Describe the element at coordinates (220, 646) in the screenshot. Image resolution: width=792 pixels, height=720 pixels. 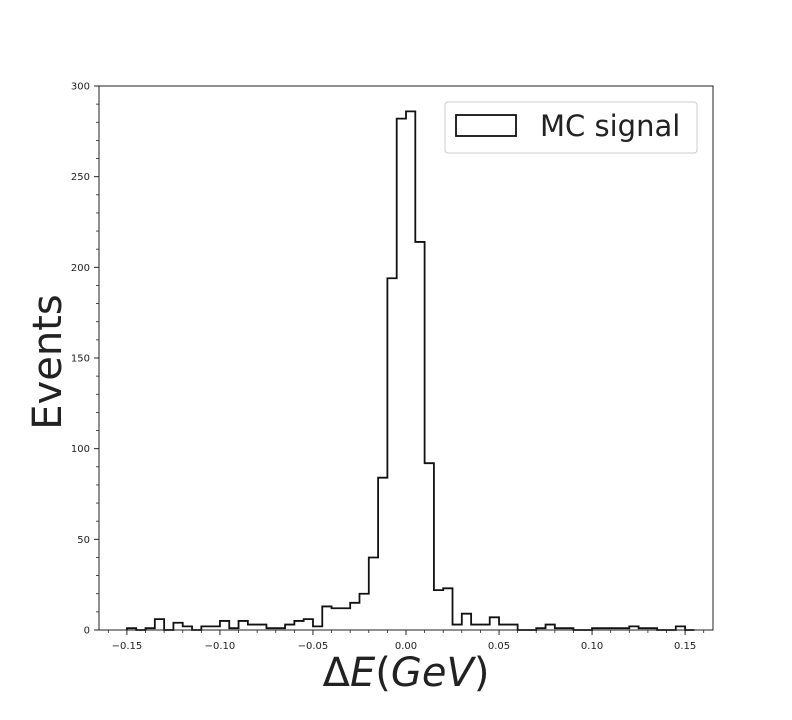
I see `x-tick-label: −0.10` at that location.